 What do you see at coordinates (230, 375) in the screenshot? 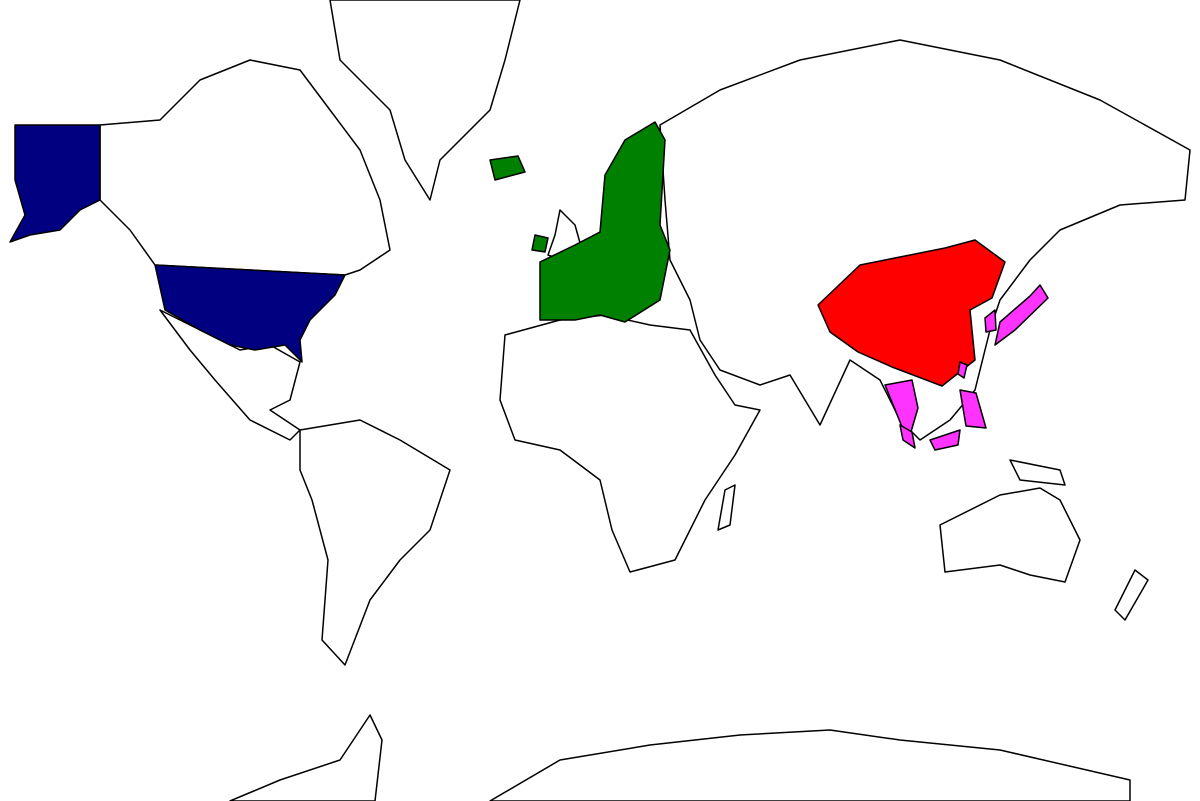
I see `central-america` at bounding box center [230, 375].